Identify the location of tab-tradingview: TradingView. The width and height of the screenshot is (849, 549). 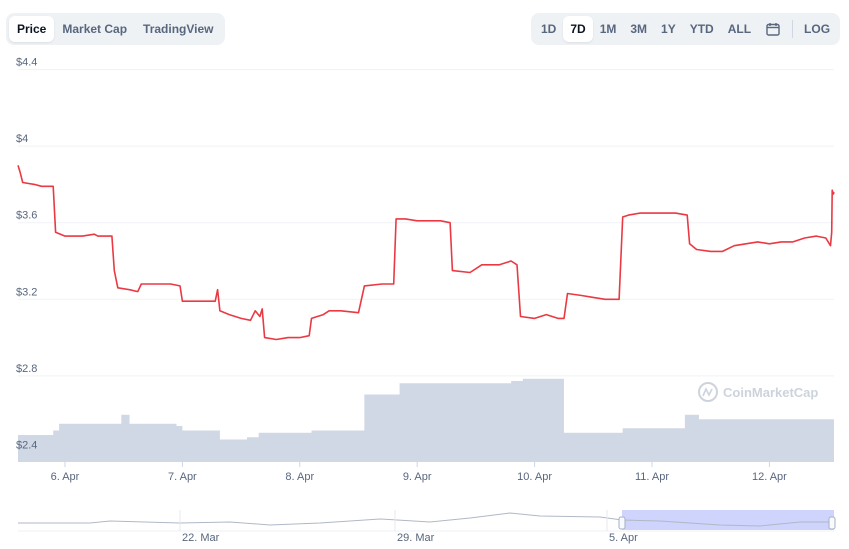
(178, 29).